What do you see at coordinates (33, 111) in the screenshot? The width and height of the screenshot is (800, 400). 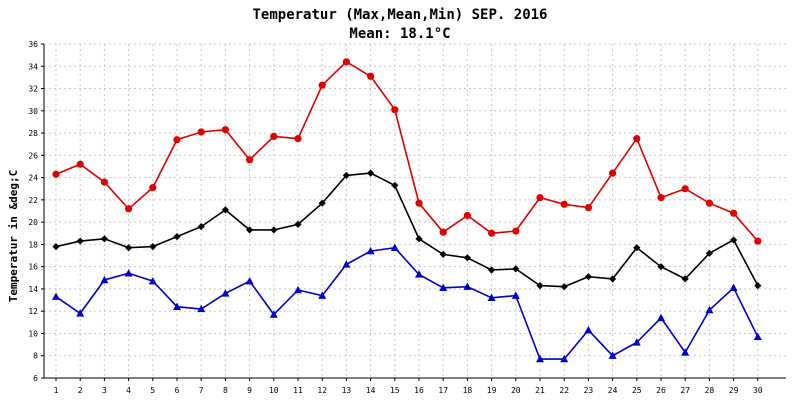 I see `y-tick-label: 30` at bounding box center [33, 111].